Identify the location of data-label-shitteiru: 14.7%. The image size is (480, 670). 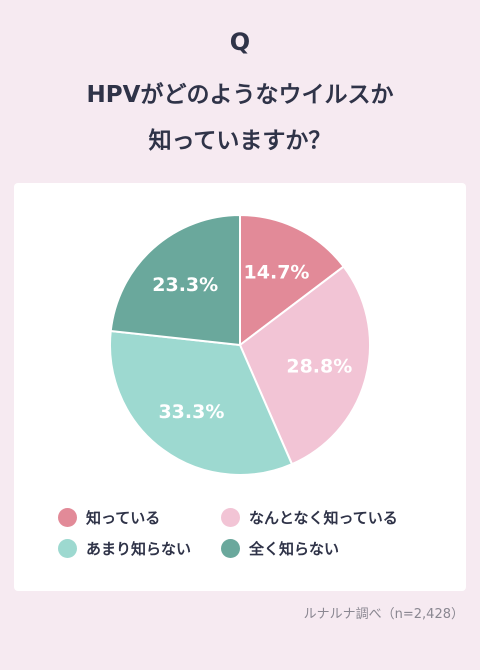
(277, 273).